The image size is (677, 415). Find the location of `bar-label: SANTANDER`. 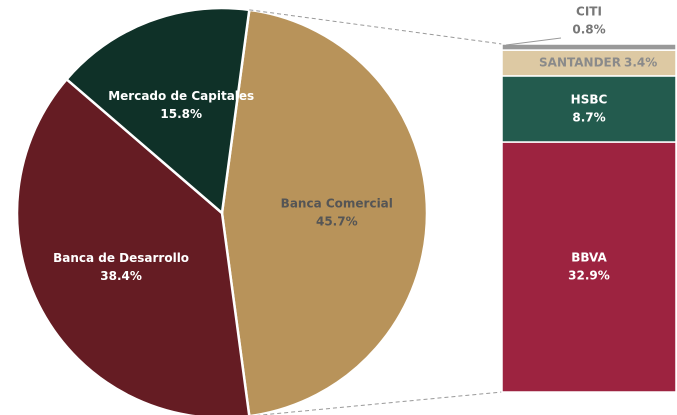

bar-label: SANTANDER is located at coordinates (580, 62).